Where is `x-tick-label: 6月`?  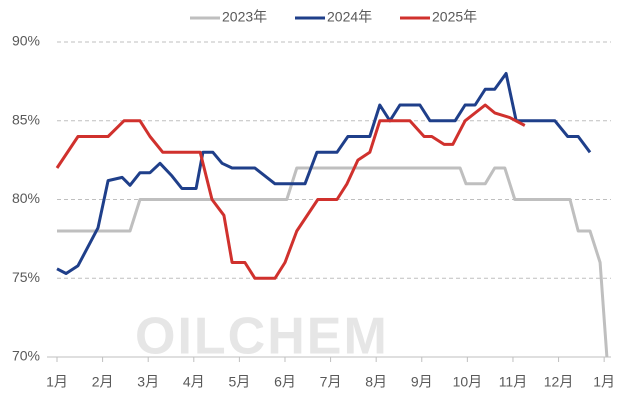
x-tick-label: 6月 is located at coordinates (285, 382).